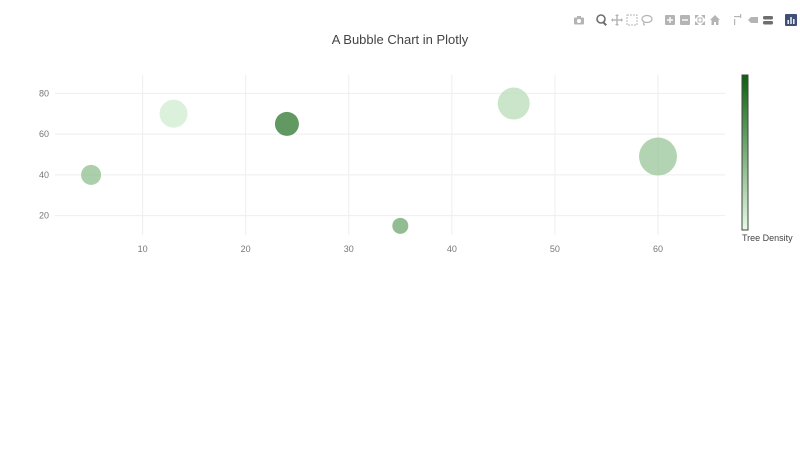  I want to click on spike-lines-icon, so click(737, 19).